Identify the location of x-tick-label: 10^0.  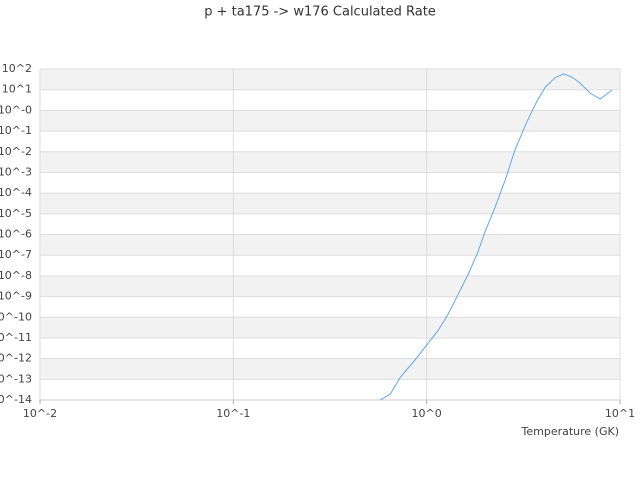
(427, 413).